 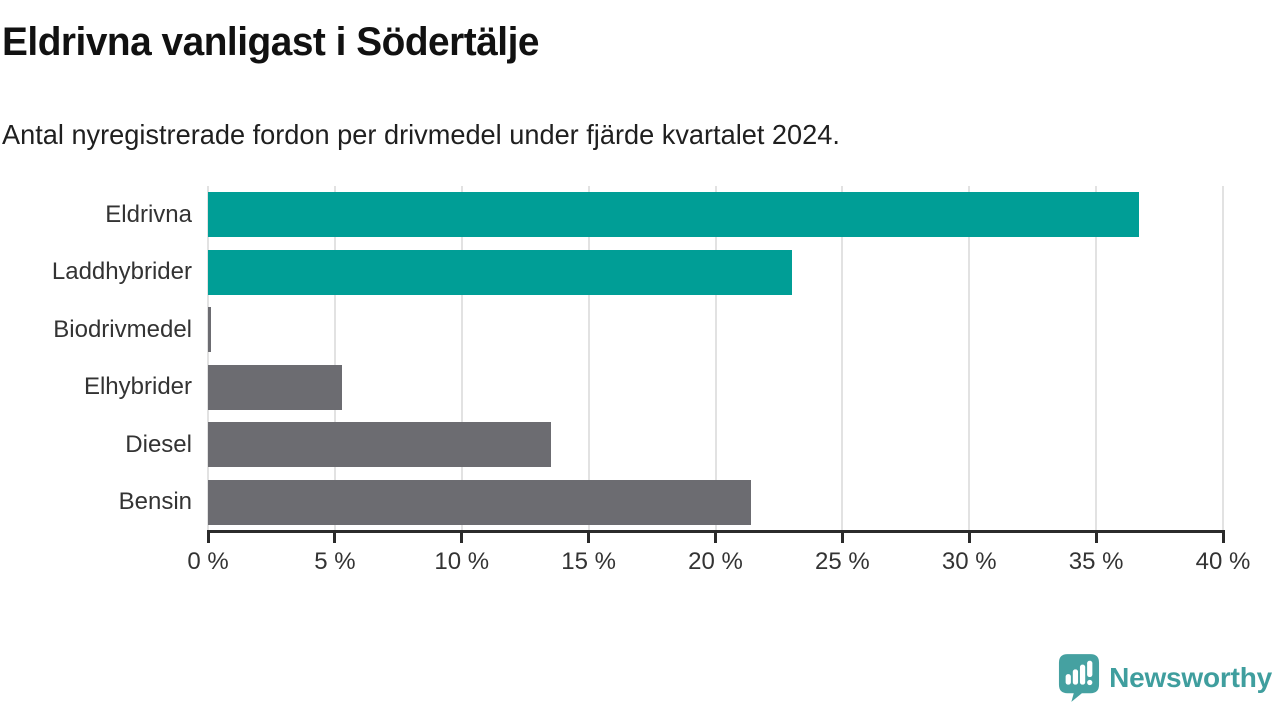 What do you see at coordinates (379, 444) in the screenshot?
I see `bar-diesel` at bounding box center [379, 444].